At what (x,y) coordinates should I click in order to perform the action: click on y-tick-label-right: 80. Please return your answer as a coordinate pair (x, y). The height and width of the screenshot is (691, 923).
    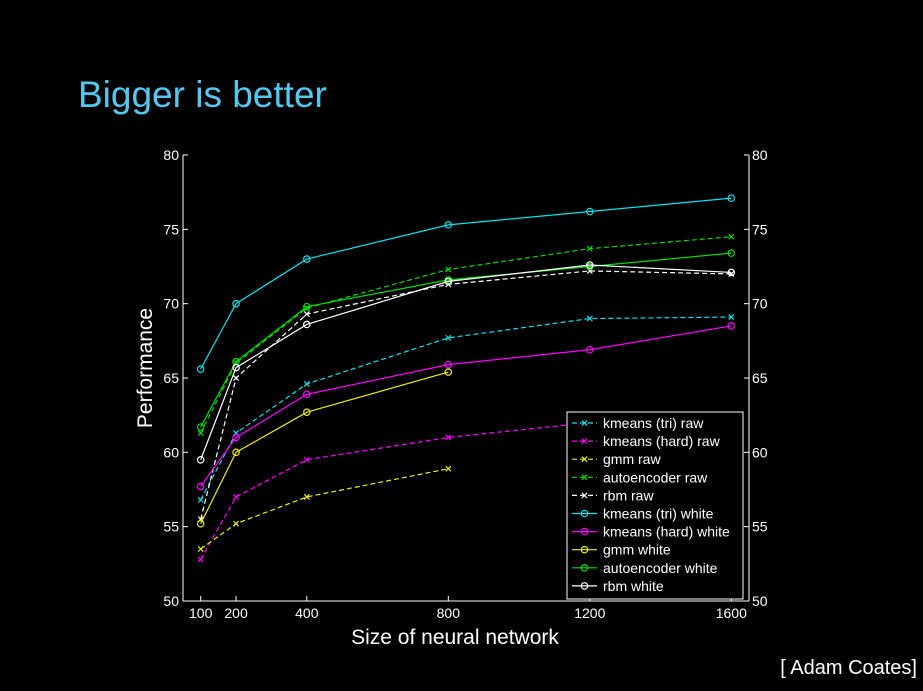
    Looking at the image, I should click on (760, 155).